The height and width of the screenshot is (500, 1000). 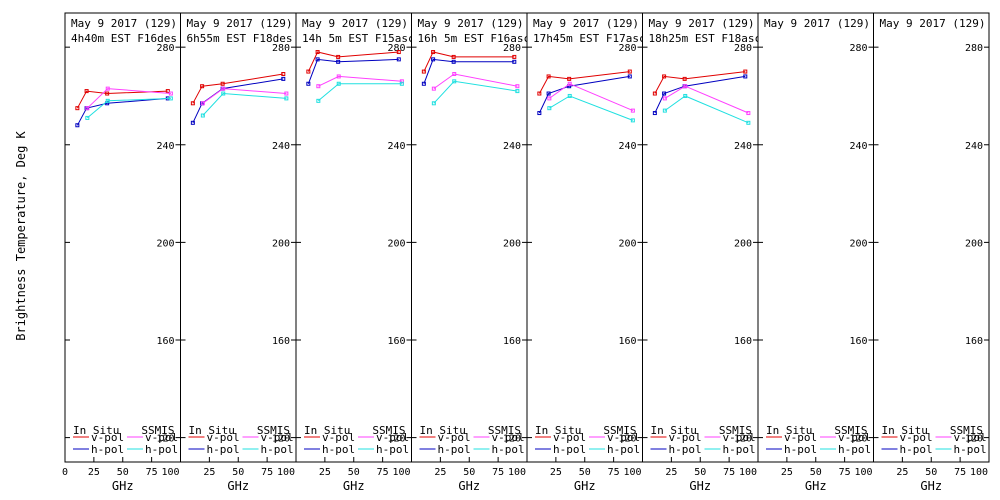 I want to click on panel-header: May 9 2017 (129) 16h 5m EST F16asc, so click(x=474, y=31).